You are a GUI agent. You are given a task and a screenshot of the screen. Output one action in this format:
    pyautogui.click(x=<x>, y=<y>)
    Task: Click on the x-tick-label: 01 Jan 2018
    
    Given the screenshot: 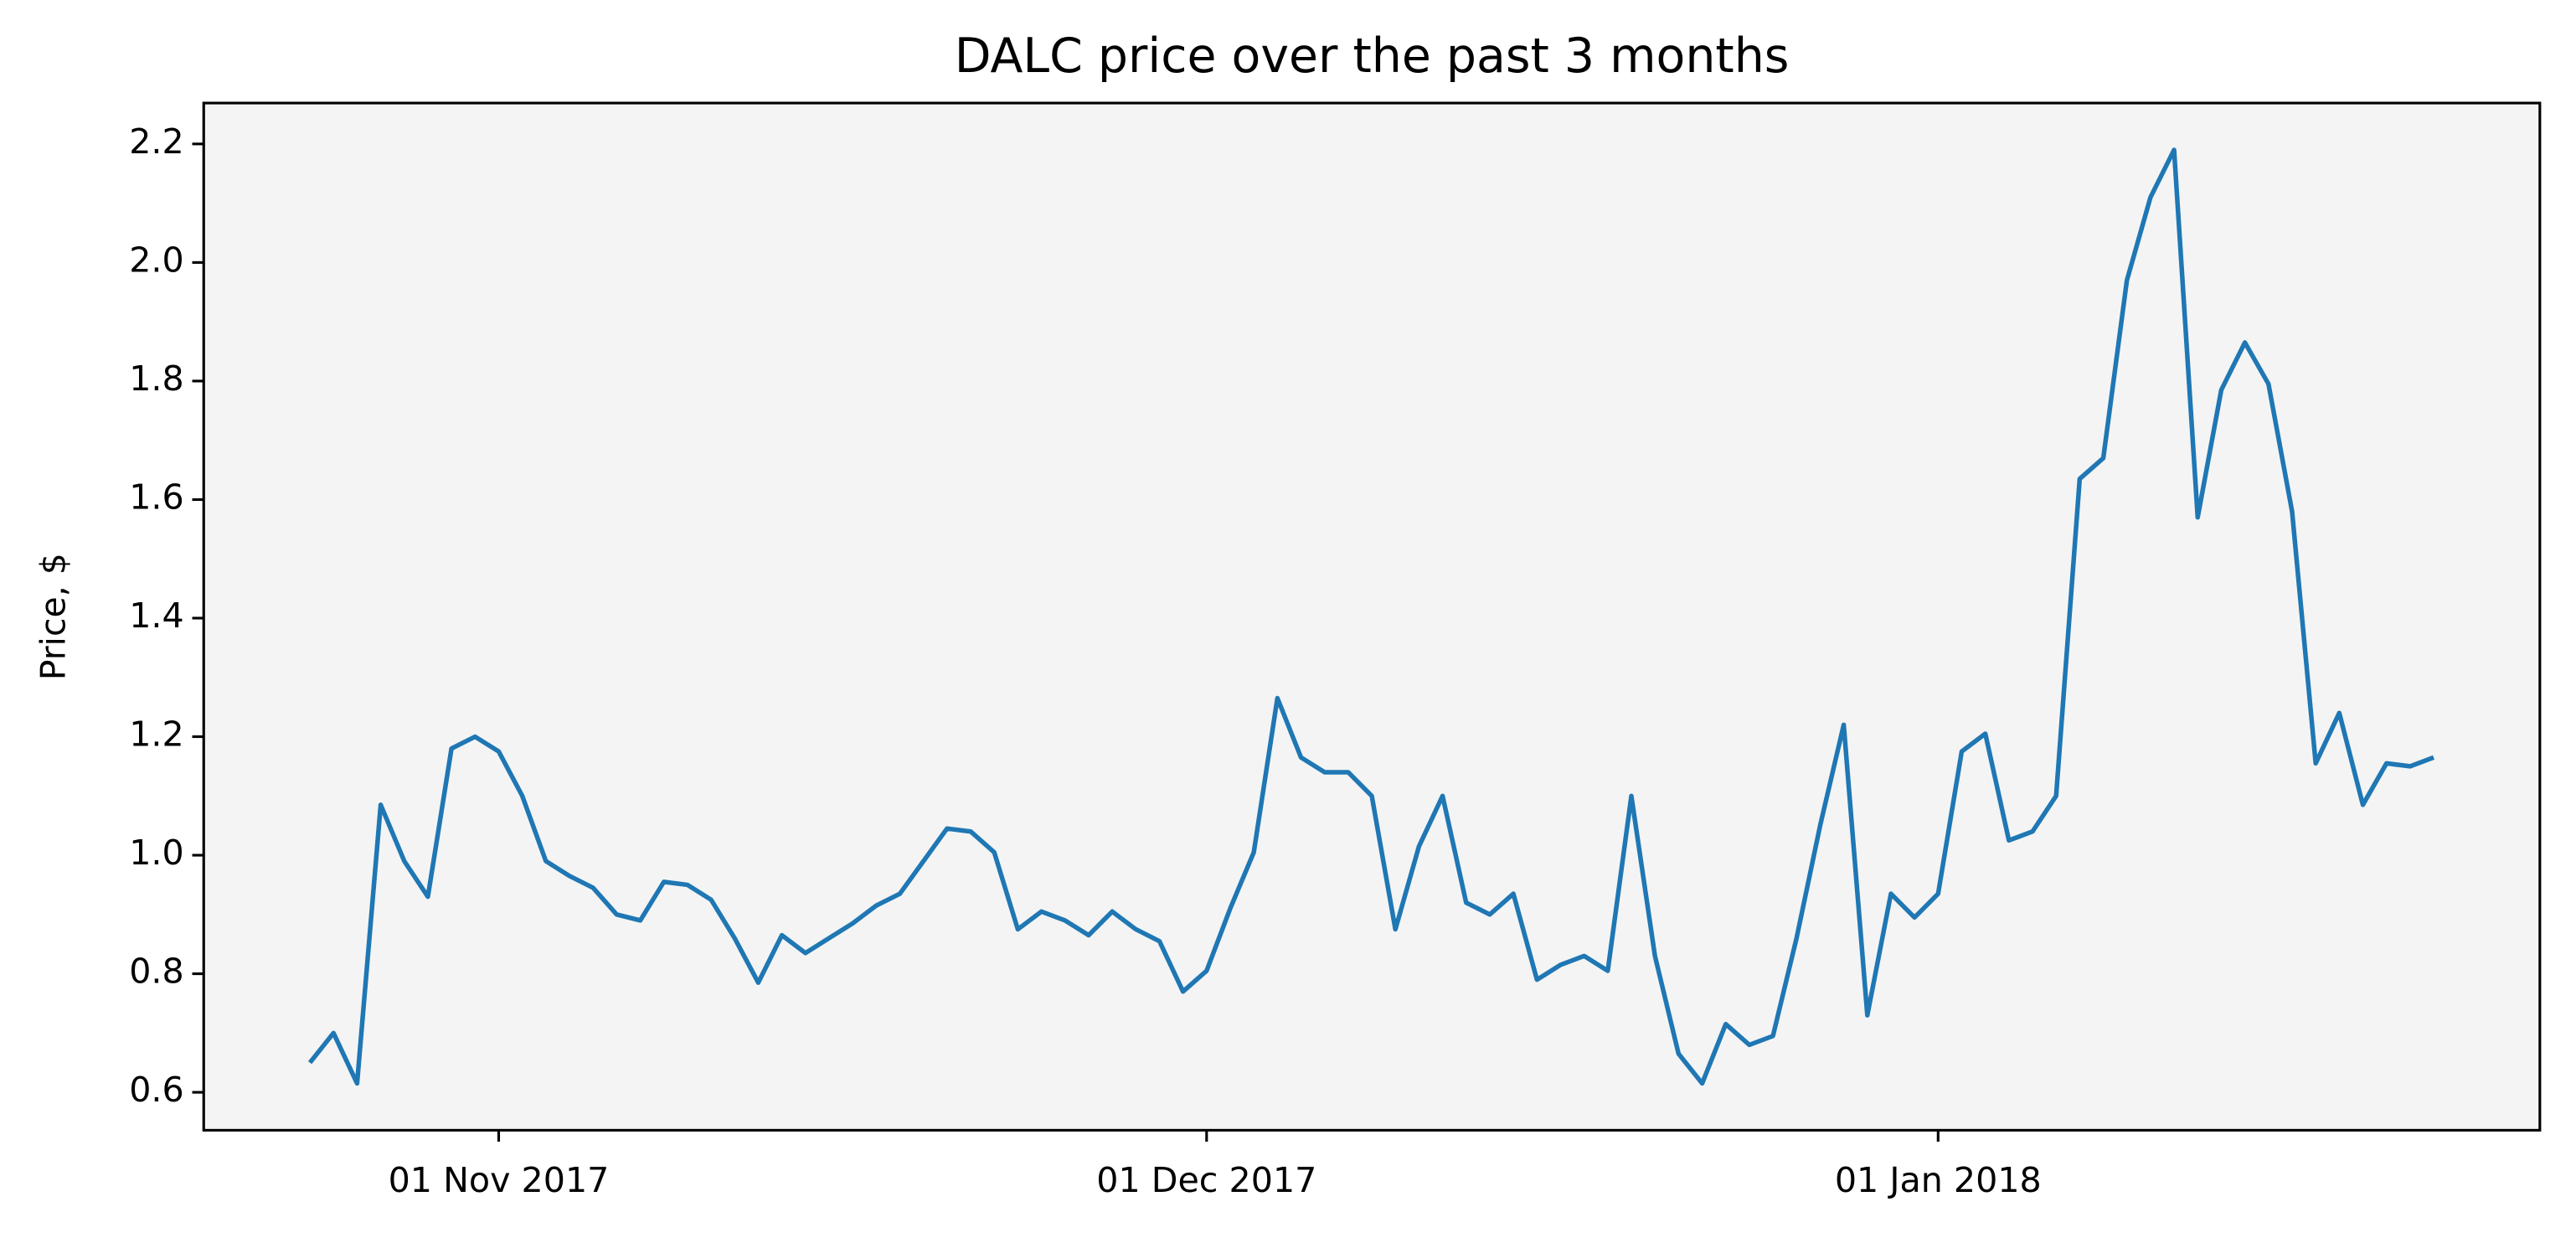 What is the action you would take?
    pyautogui.click(x=1938, y=1180)
    